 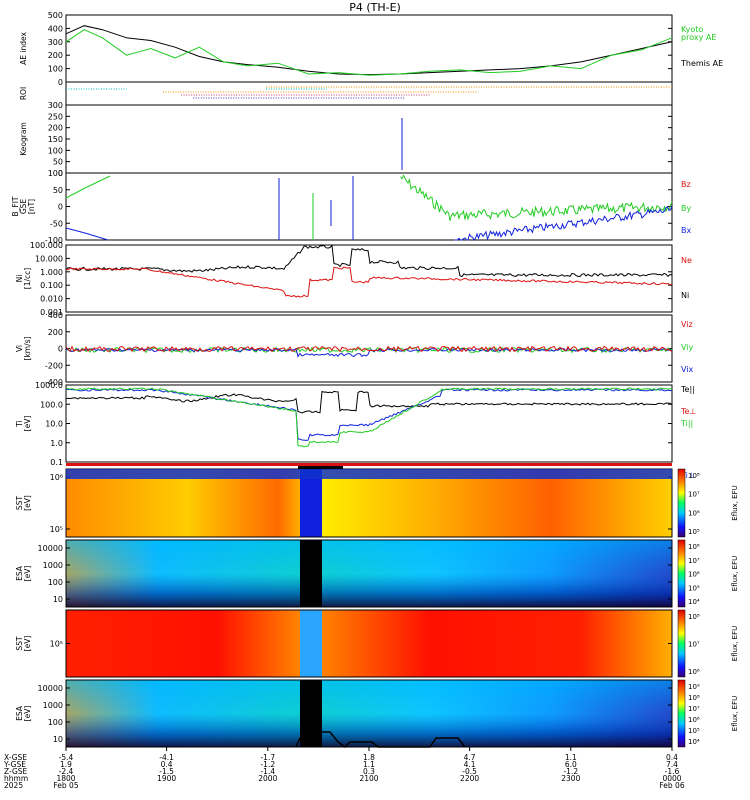 I want to click on velocity-panel-ylabel-line: Vi, so click(x=19, y=348).